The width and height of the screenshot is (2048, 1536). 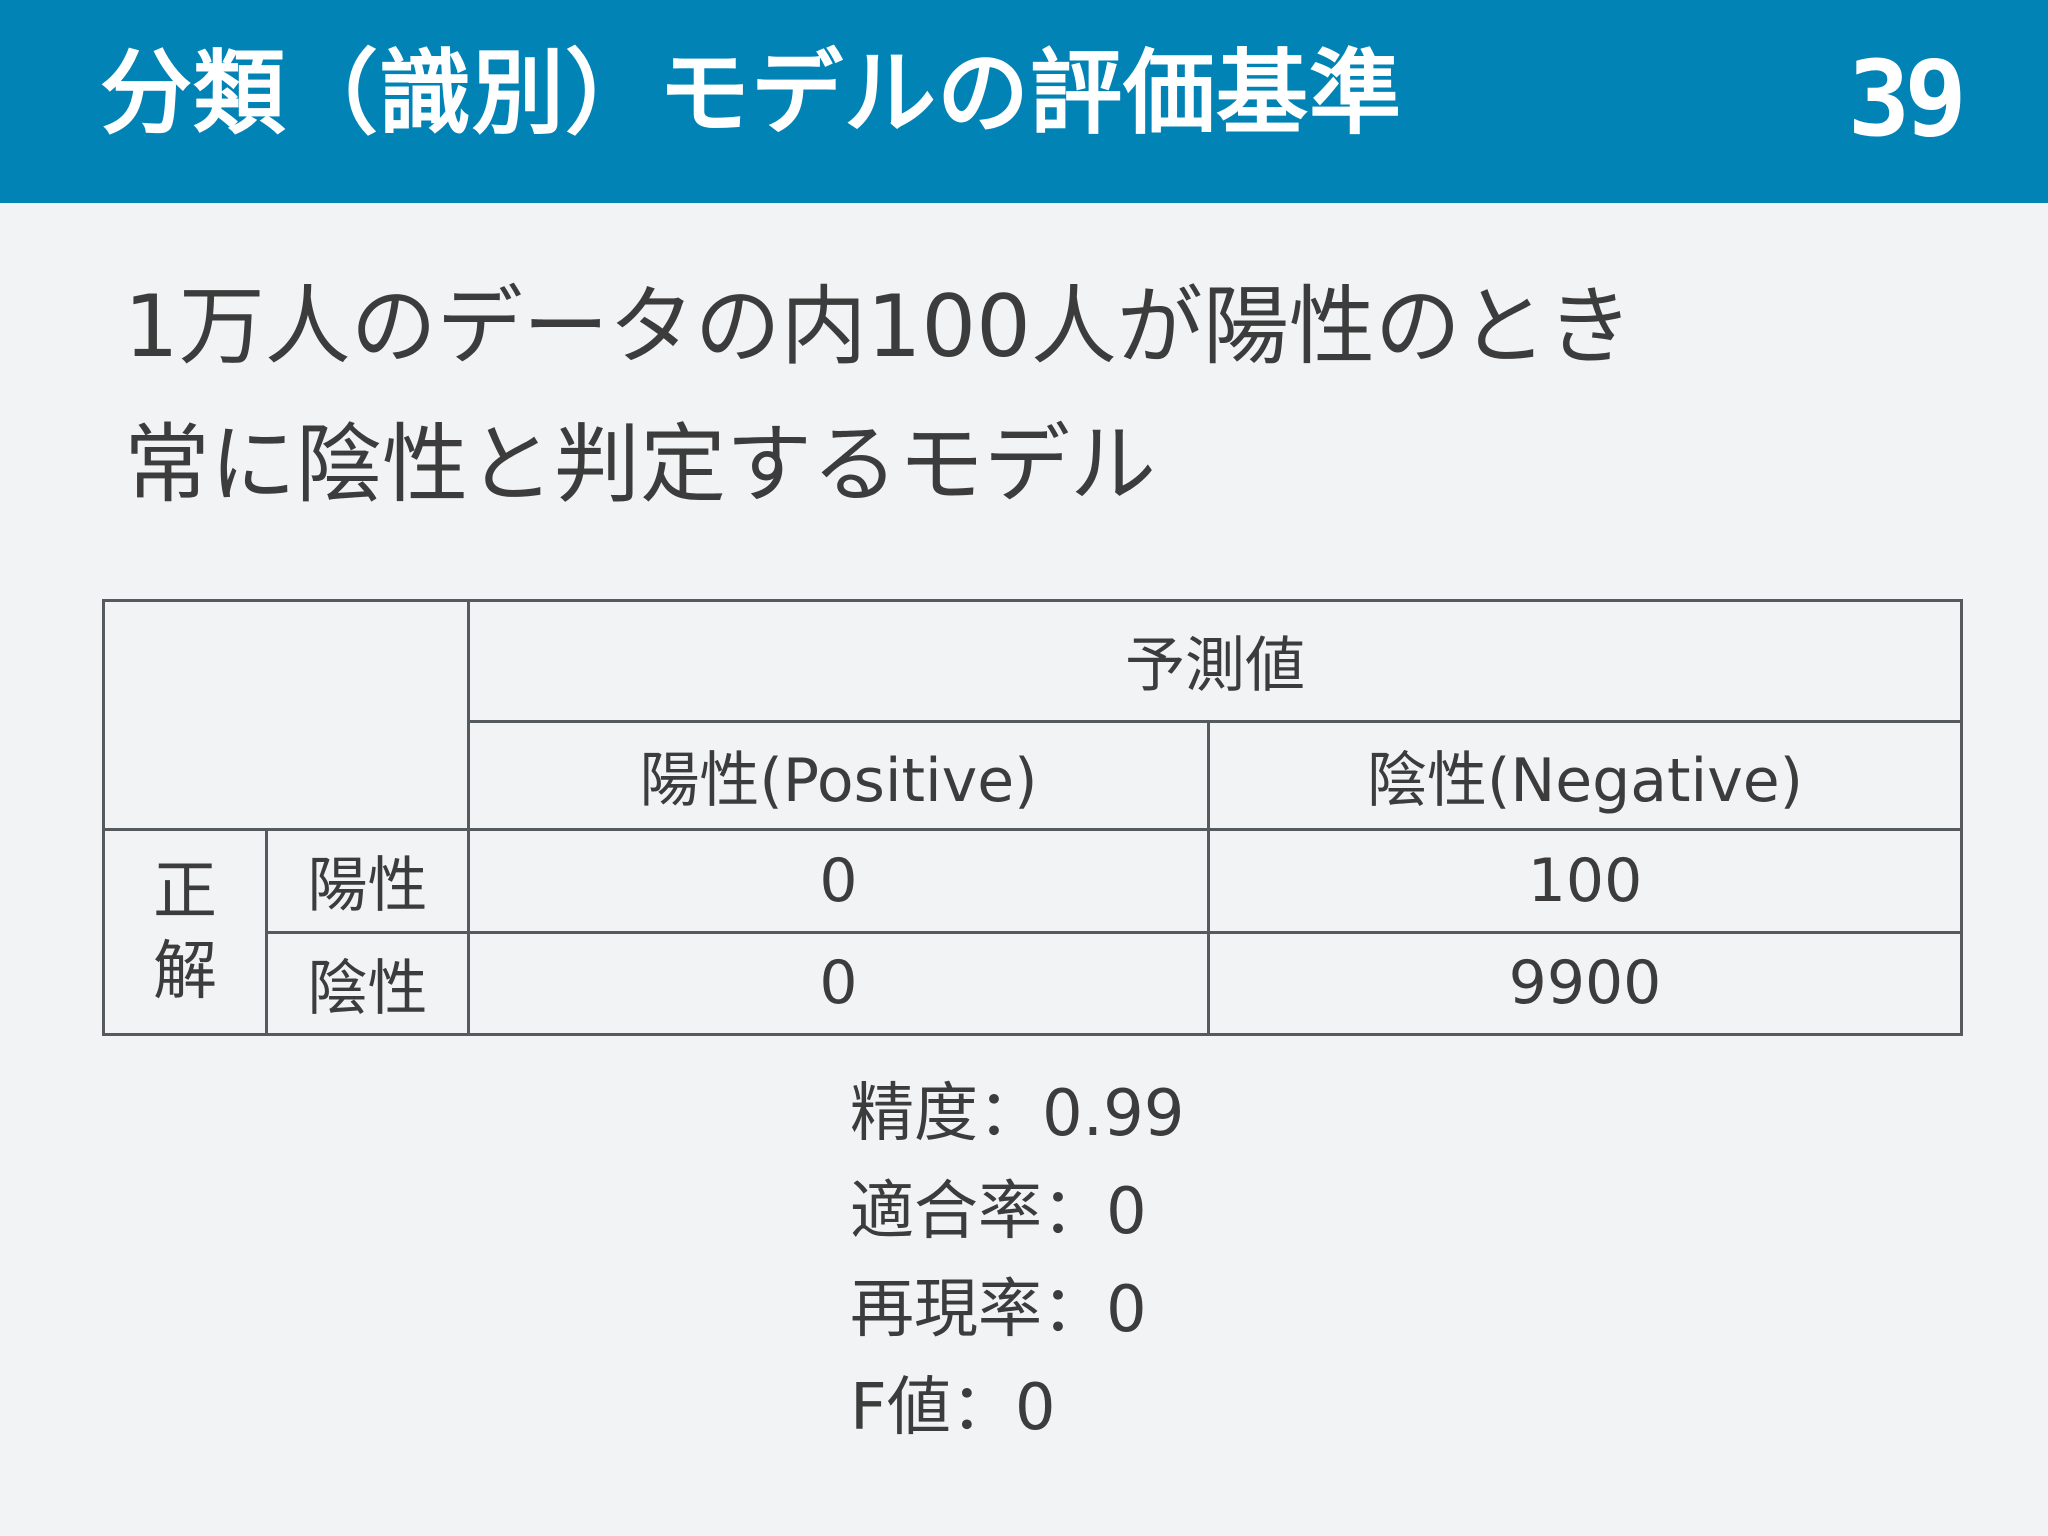 What do you see at coordinates (1585, 881) in the screenshot?
I see `cell-fn: 100` at bounding box center [1585, 881].